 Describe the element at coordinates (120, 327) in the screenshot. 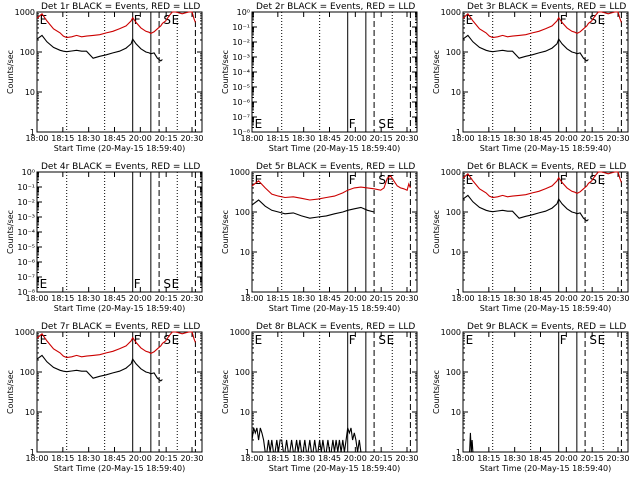

I see `panel-title: Det 7r BLACK = Events, RED = LLD` at that location.